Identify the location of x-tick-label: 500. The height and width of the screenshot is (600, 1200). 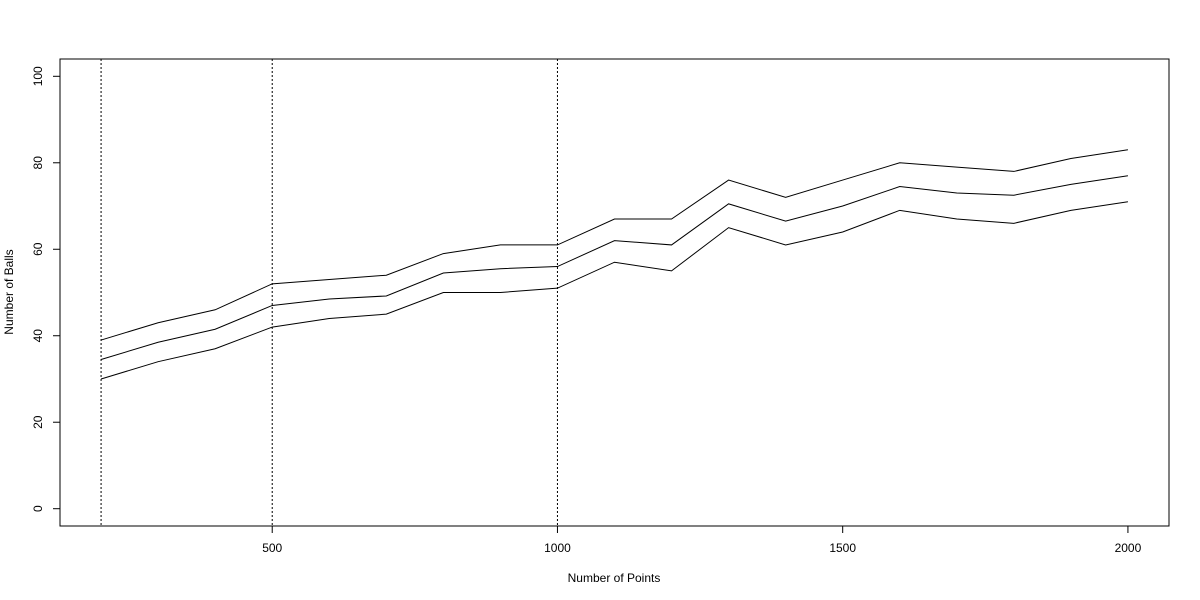
(272, 548).